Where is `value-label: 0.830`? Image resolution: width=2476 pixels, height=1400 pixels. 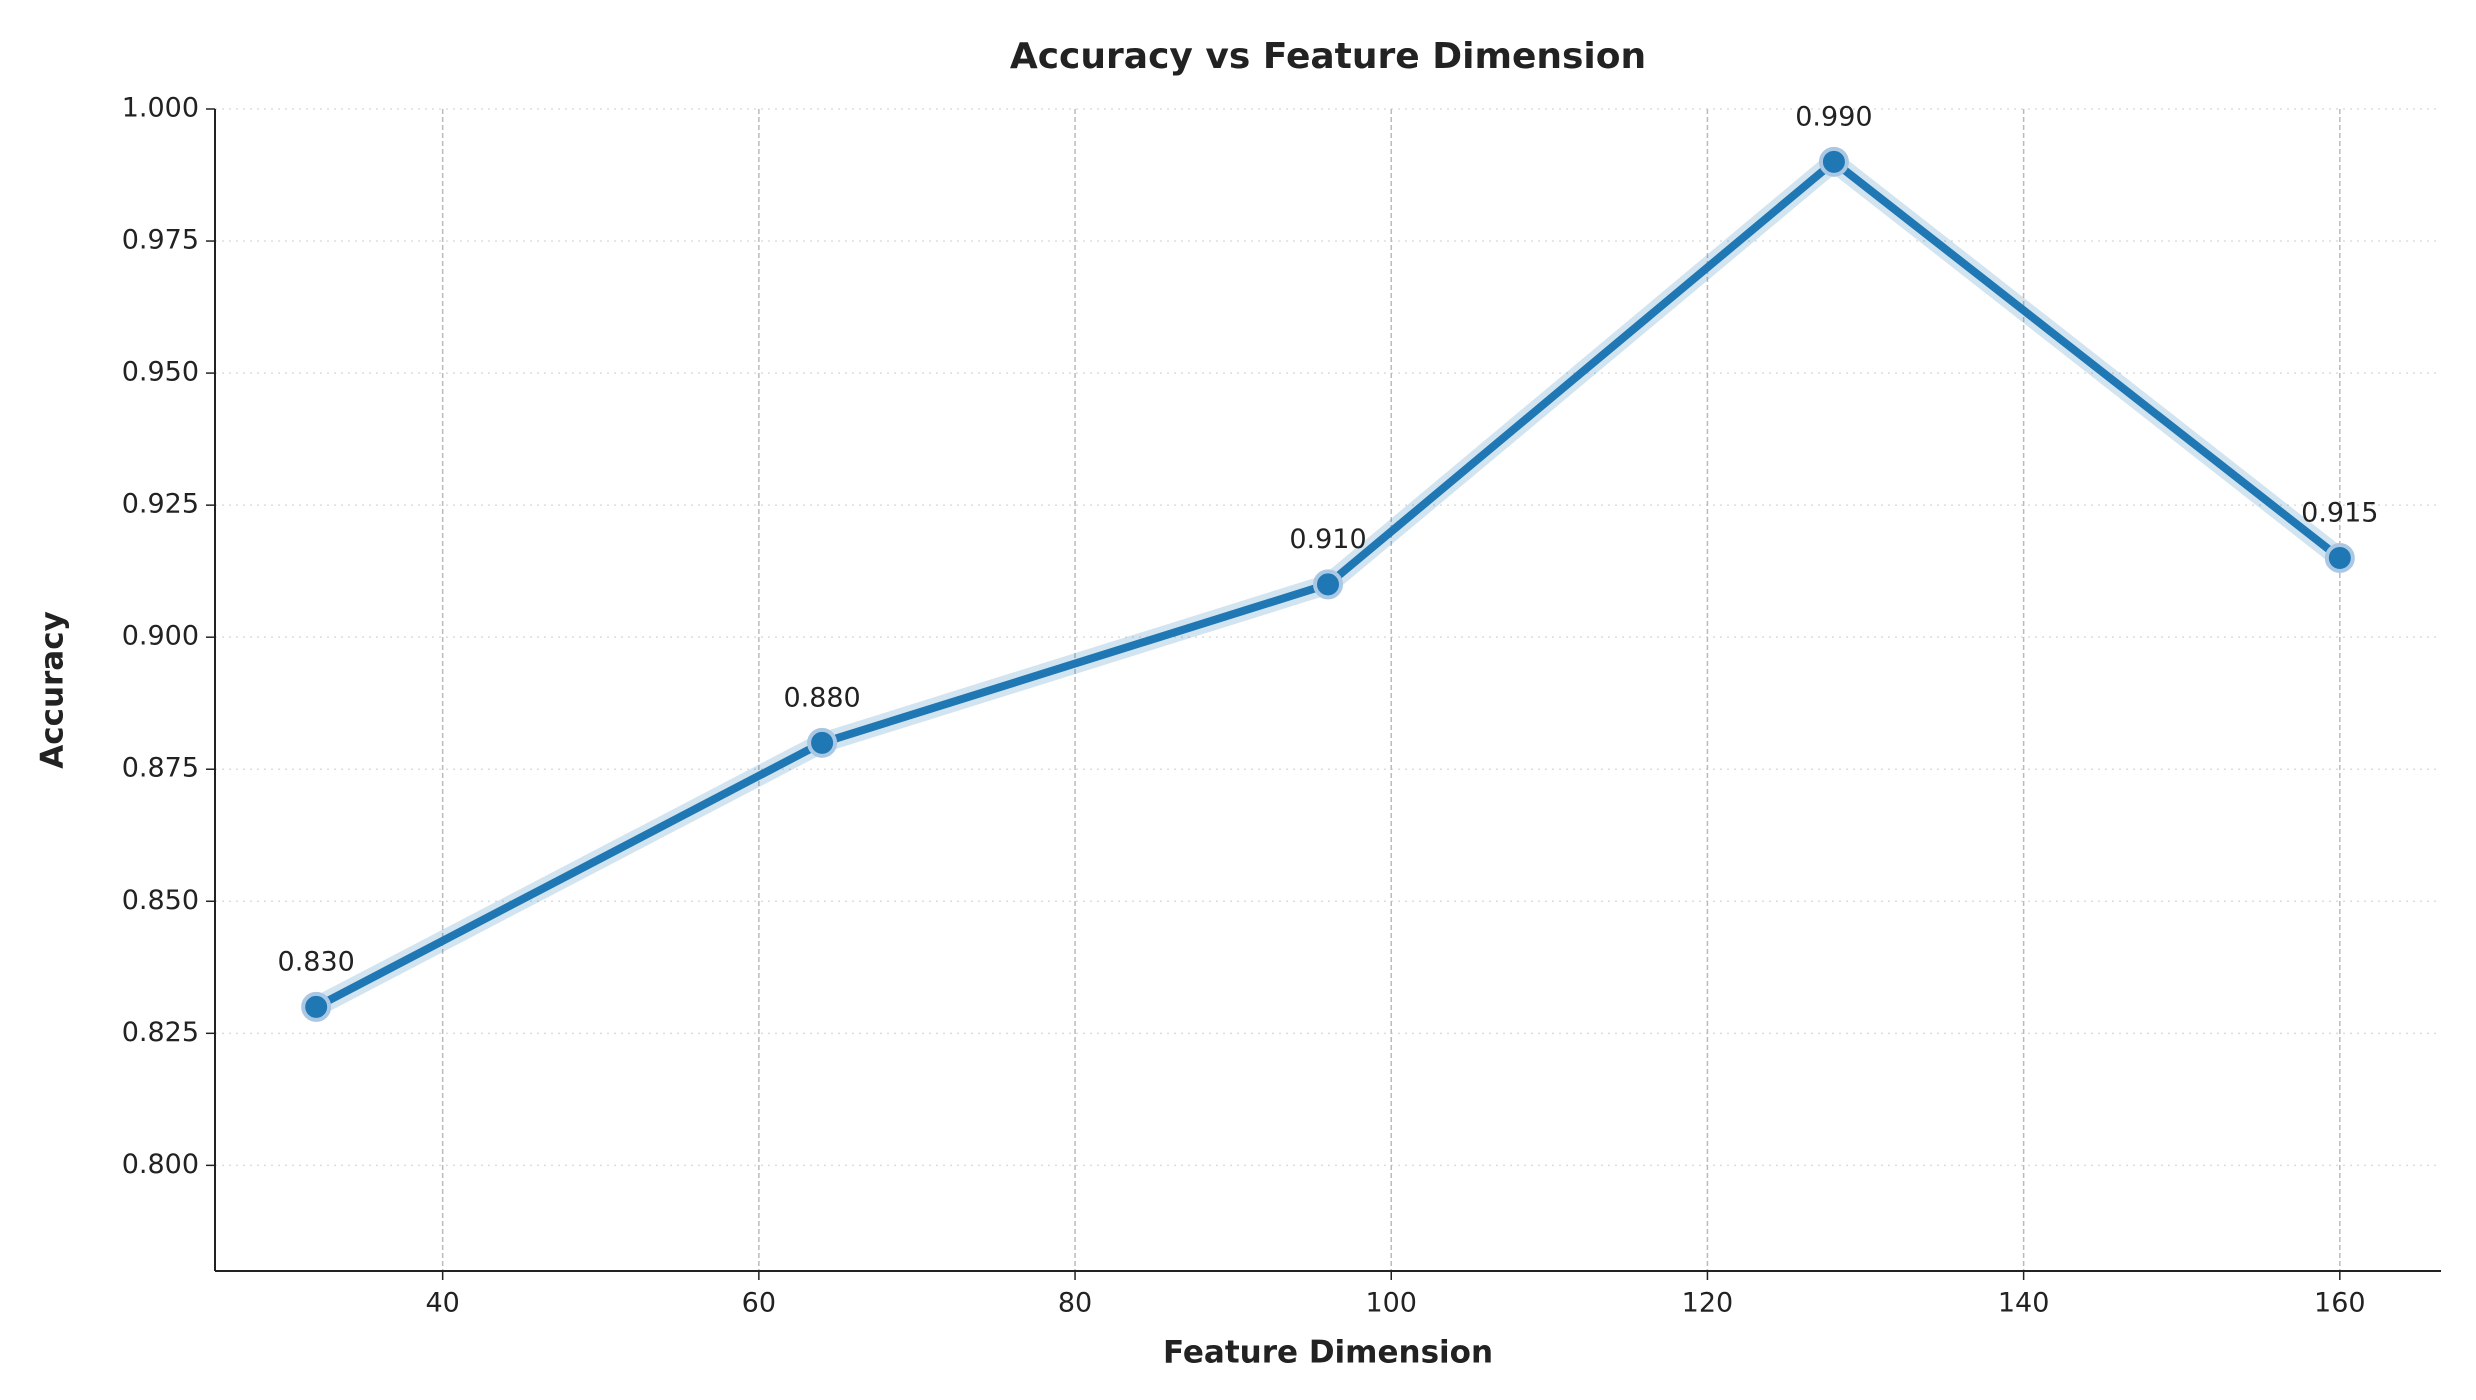
value-label: 0.830 is located at coordinates (316, 961).